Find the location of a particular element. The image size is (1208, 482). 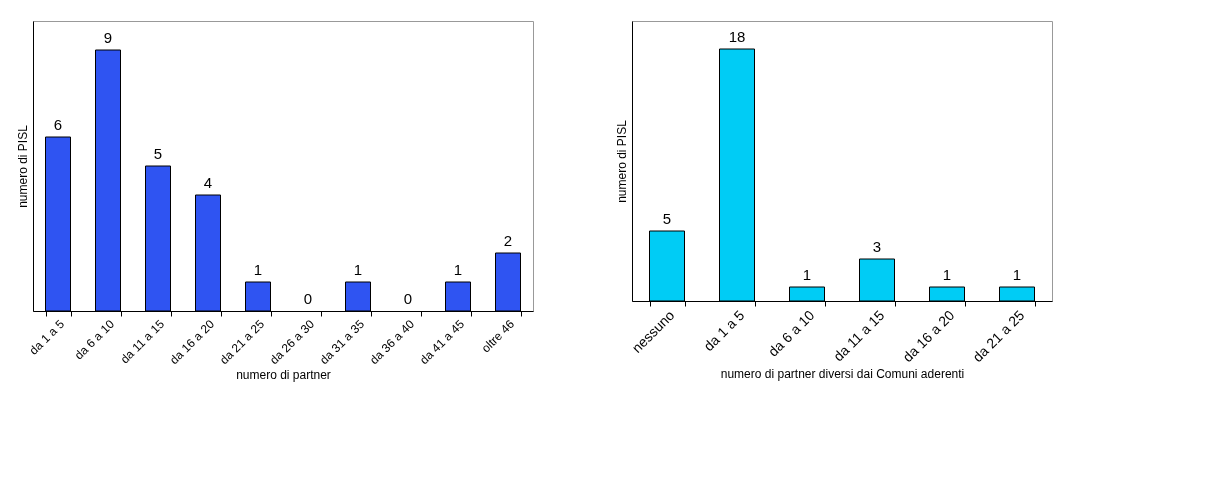

x-tick-label: da 26 a 30 is located at coordinates (292, 342).